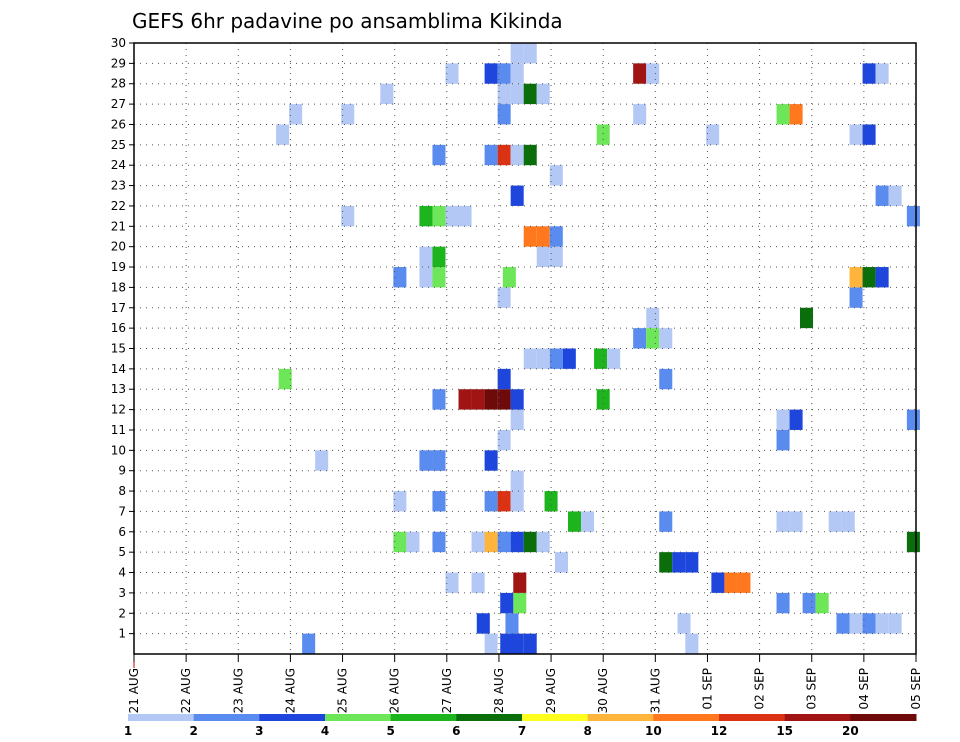 Image resolution: width=960 pixels, height=742 pixels. I want to click on x-tick-label: 28 AUG, so click(499, 690).